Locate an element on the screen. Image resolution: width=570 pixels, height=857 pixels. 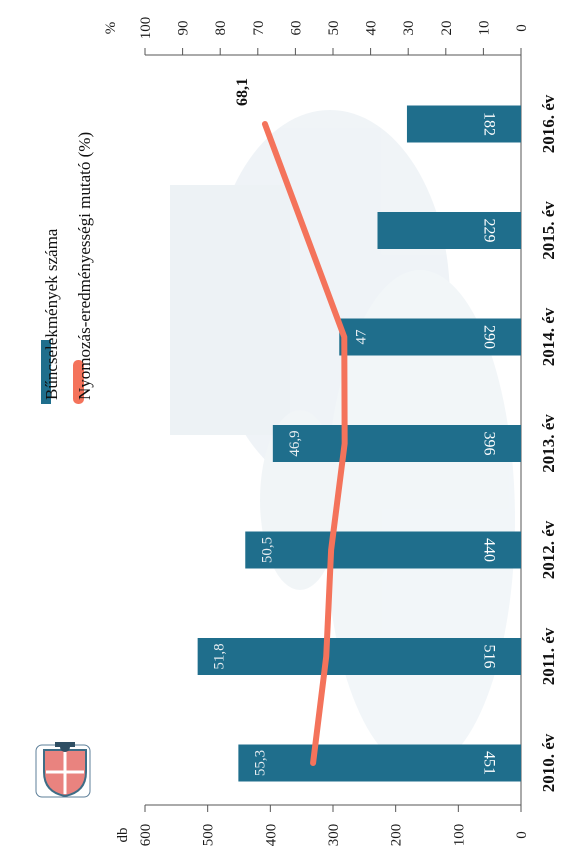
category-label: 2016. év is located at coordinates (548, 123).